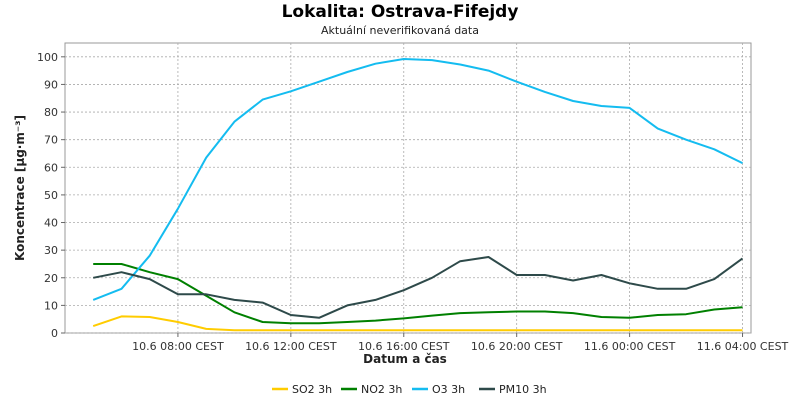  I want to click on y-tick-label: 10, so click(51, 305).